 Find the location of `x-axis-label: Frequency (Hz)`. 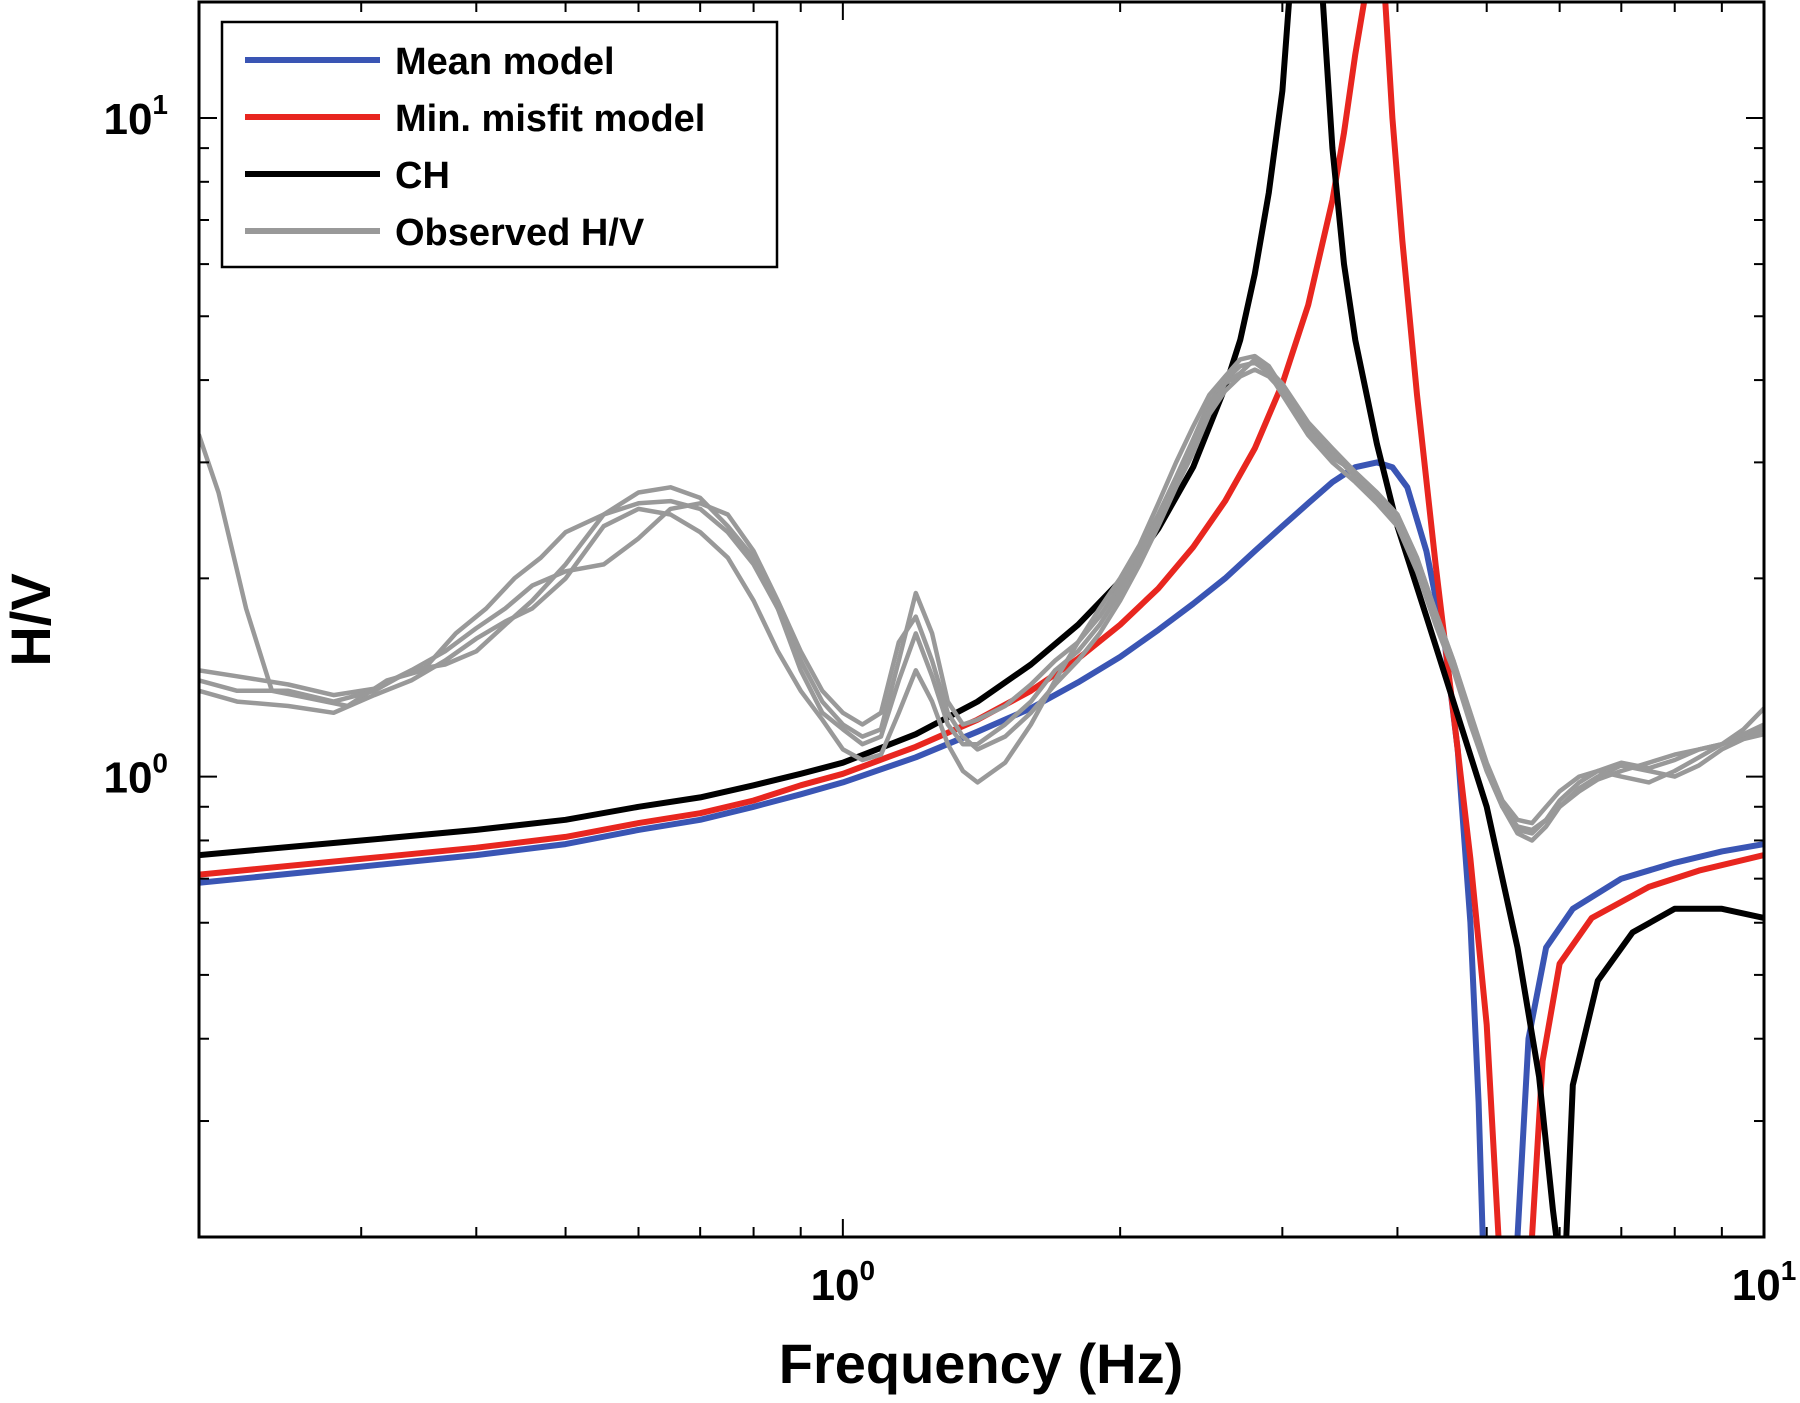

x-axis-label: Frequency (Hz) is located at coordinates (981, 1363).